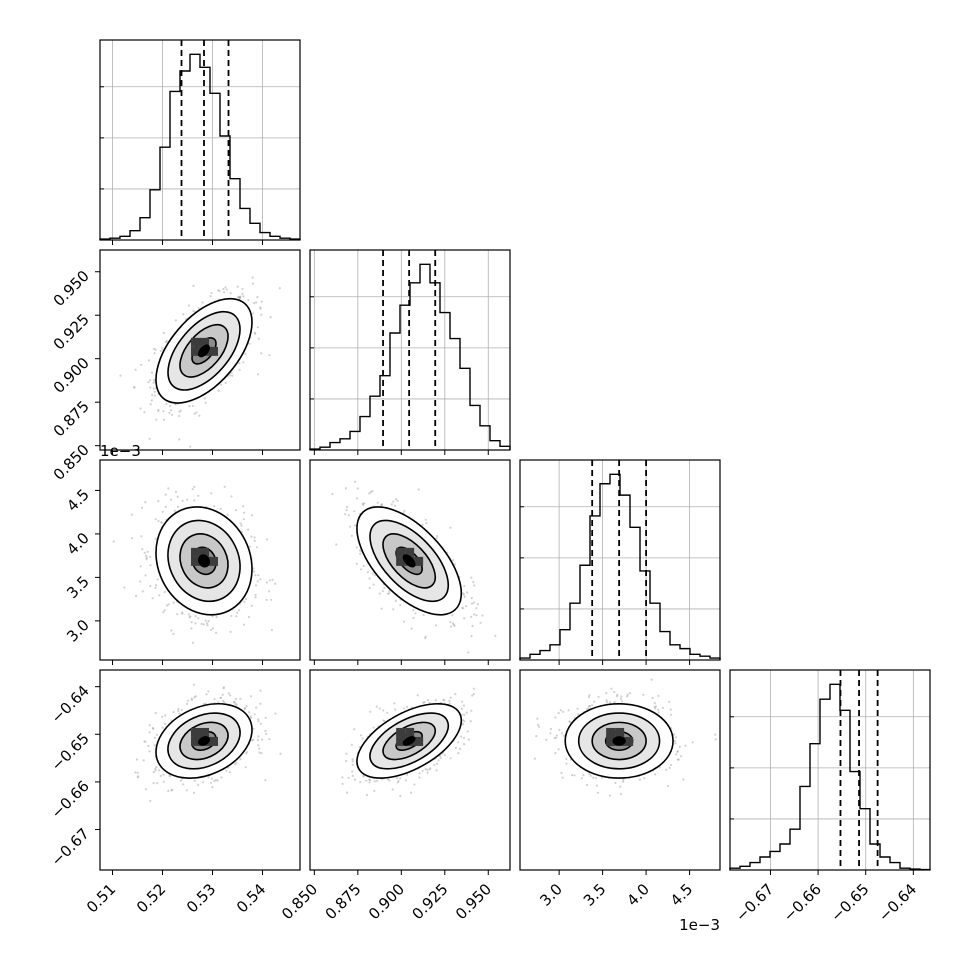 The width and height of the screenshot is (970, 970). I want to click on x-tick-label: 0.950, so click(473, 901).